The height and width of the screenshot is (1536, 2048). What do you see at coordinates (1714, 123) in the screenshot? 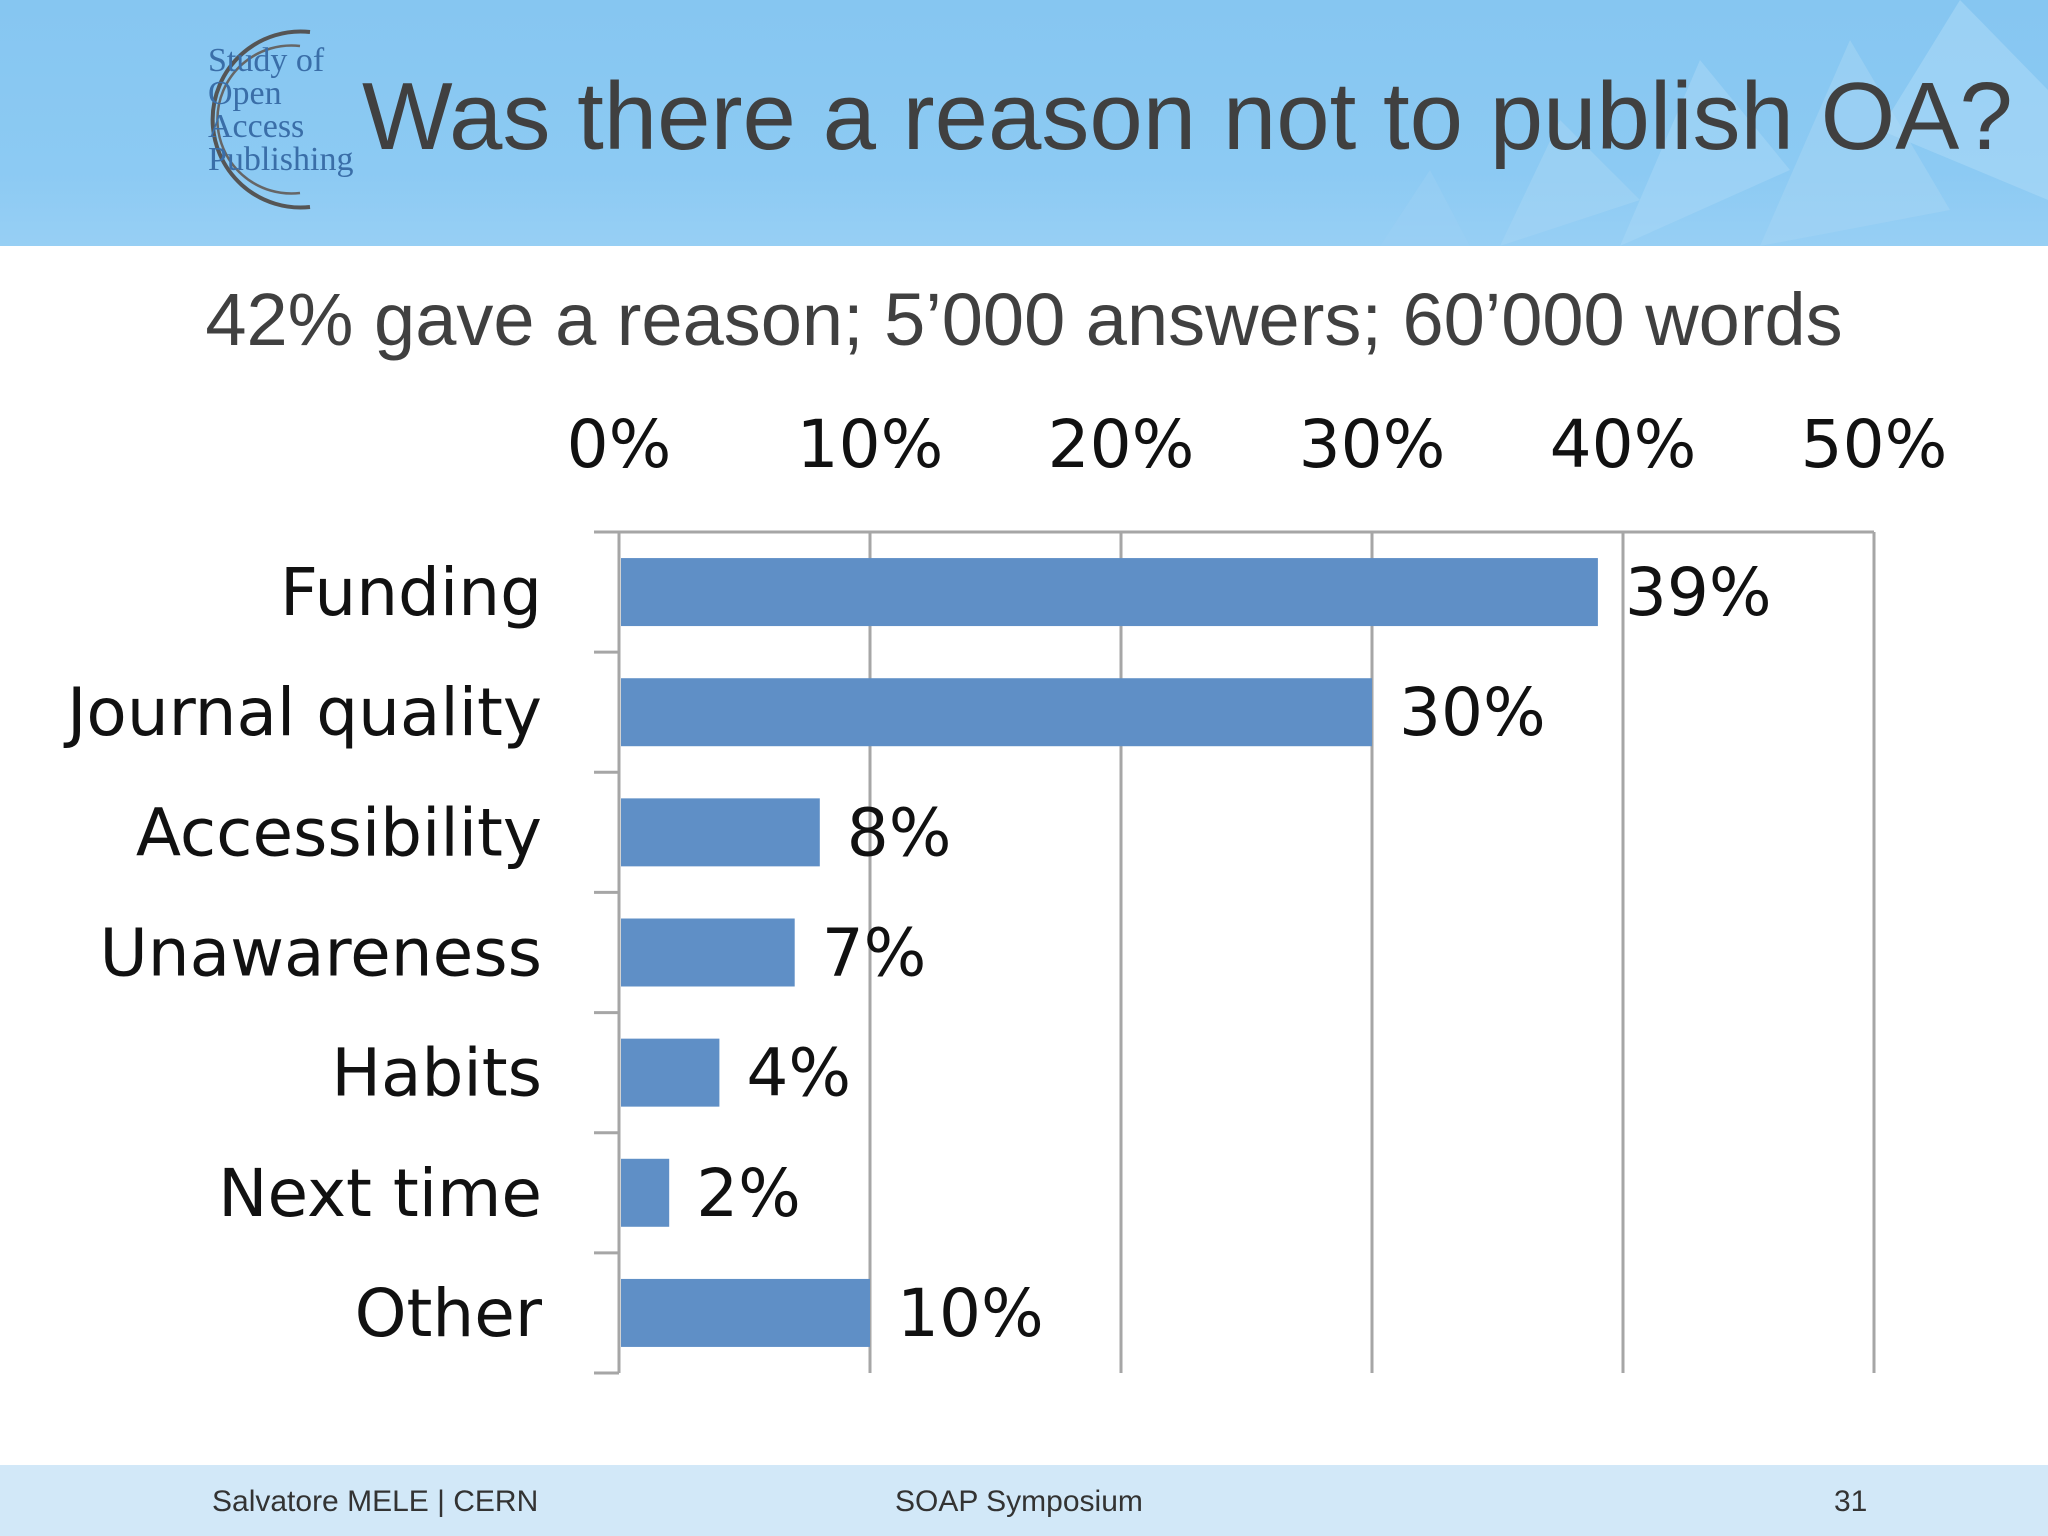
I see `header-decoration` at bounding box center [1714, 123].